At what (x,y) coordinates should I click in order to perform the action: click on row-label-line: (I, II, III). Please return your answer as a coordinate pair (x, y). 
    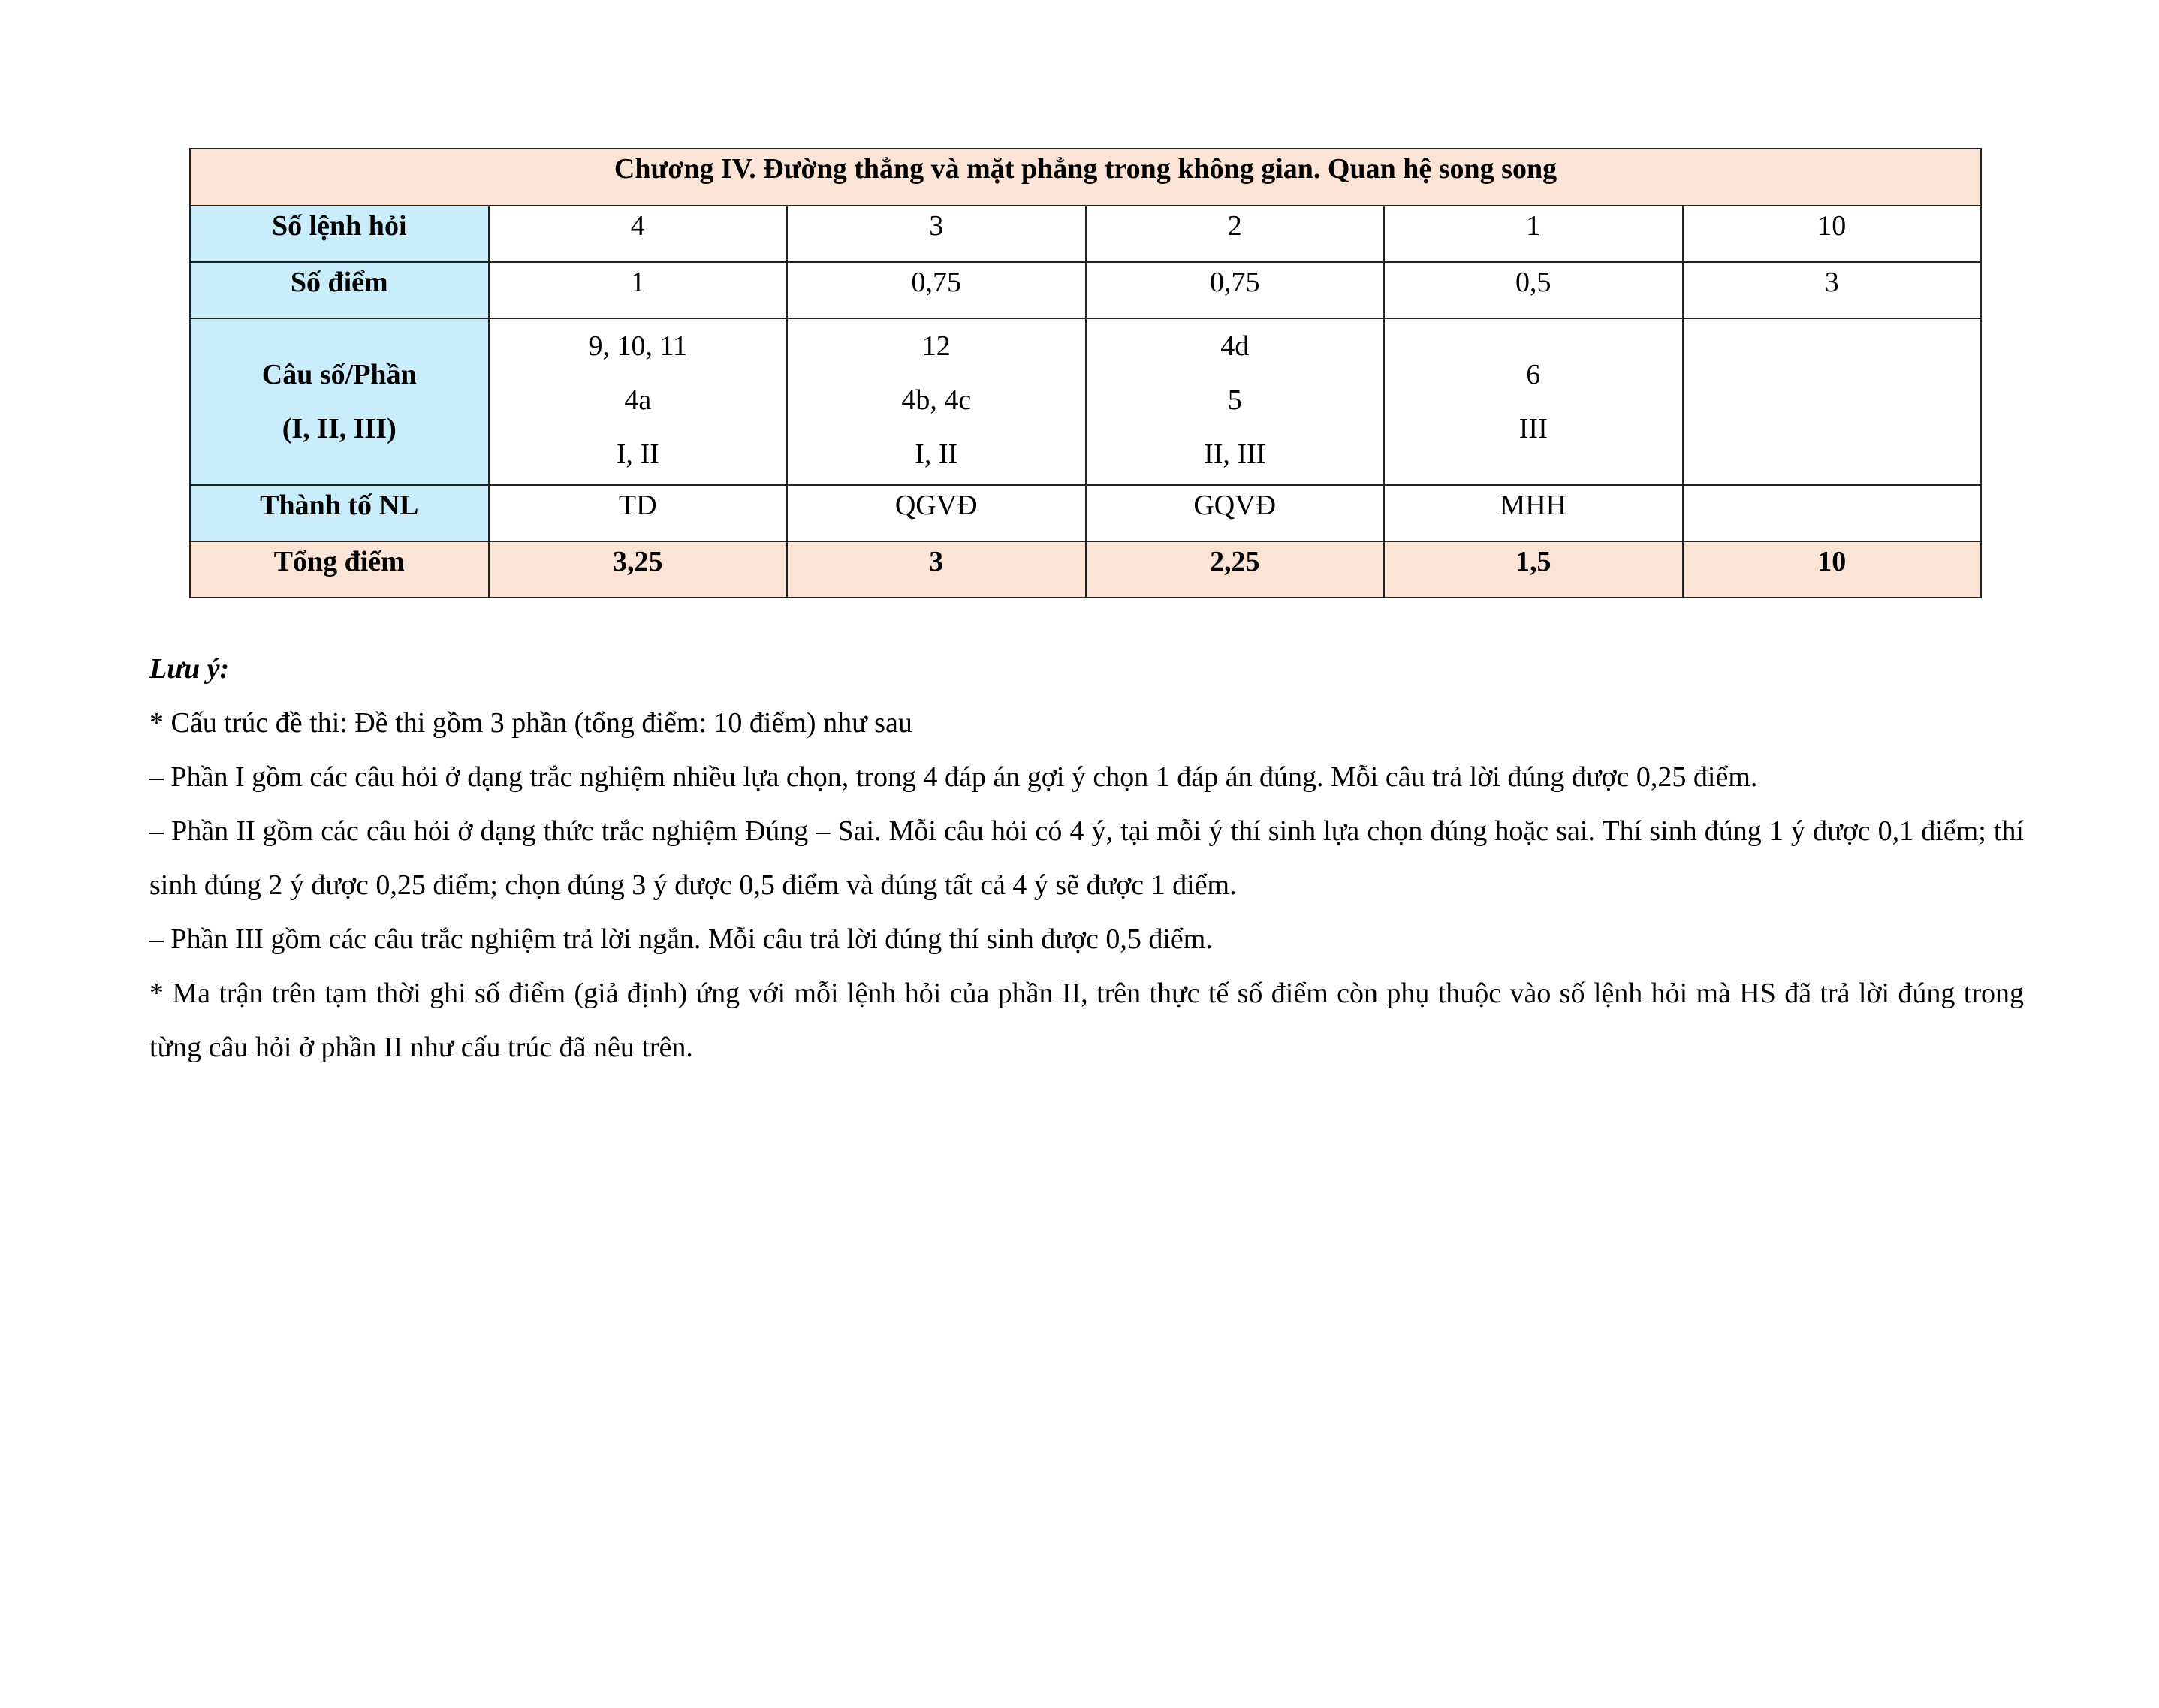
    Looking at the image, I should click on (339, 428).